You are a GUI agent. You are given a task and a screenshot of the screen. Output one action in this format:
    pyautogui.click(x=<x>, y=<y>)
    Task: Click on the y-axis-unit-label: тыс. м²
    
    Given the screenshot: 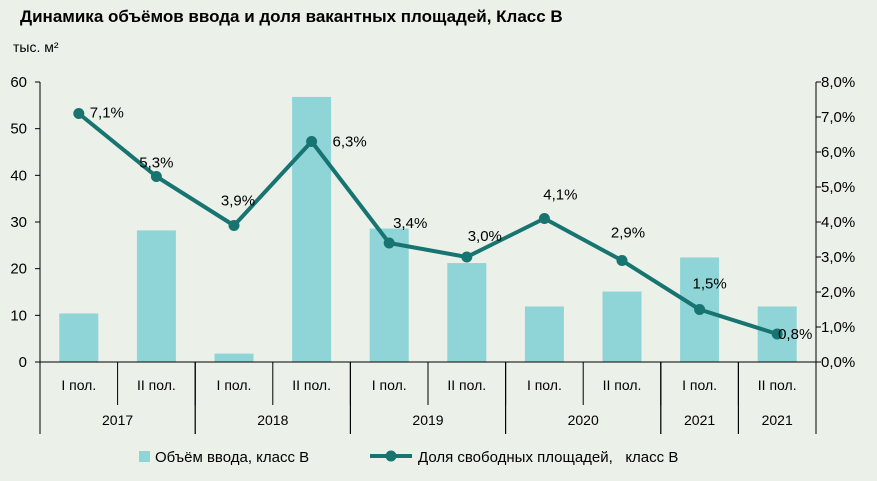 What is the action you would take?
    pyautogui.click(x=36, y=47)
    